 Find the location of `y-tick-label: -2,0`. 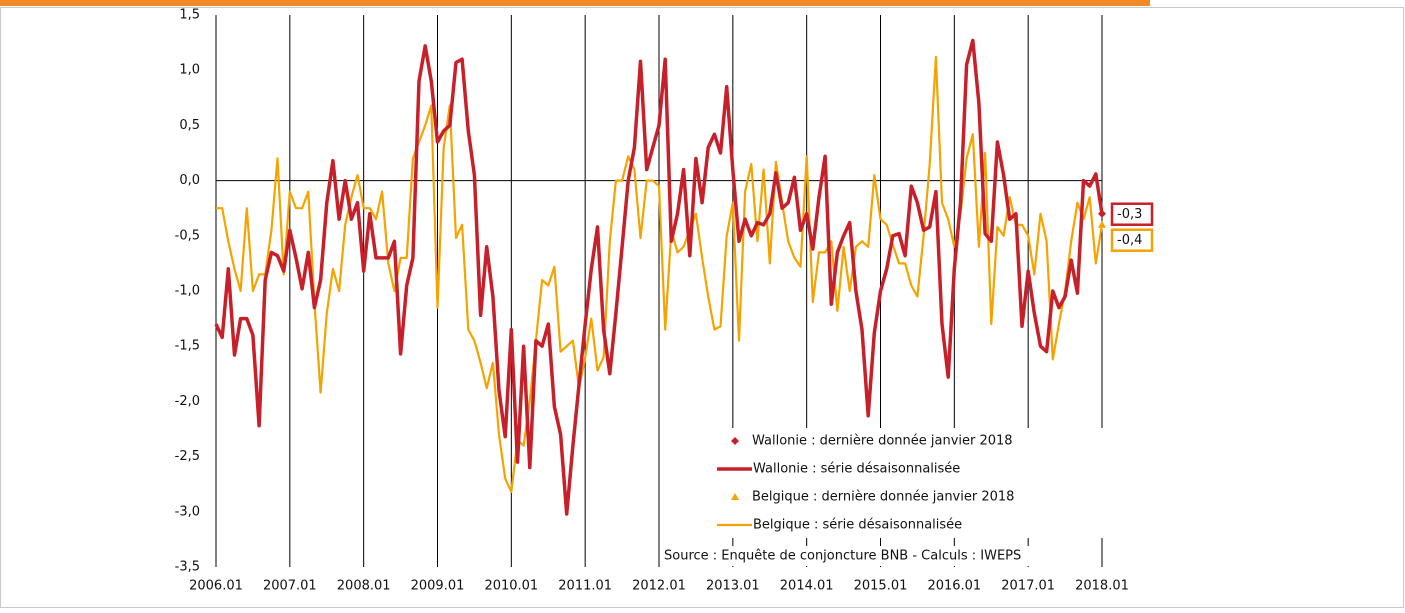

y-tick-label: -2,0 is located at coordinates (187, 401).